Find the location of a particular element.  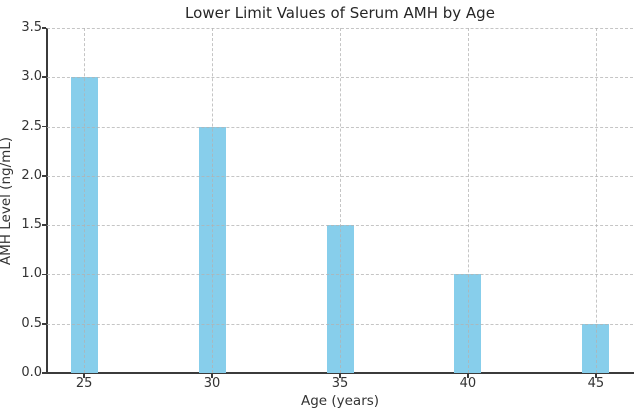

y-tick-label: 0.0 is located at coordinates (31, 372).